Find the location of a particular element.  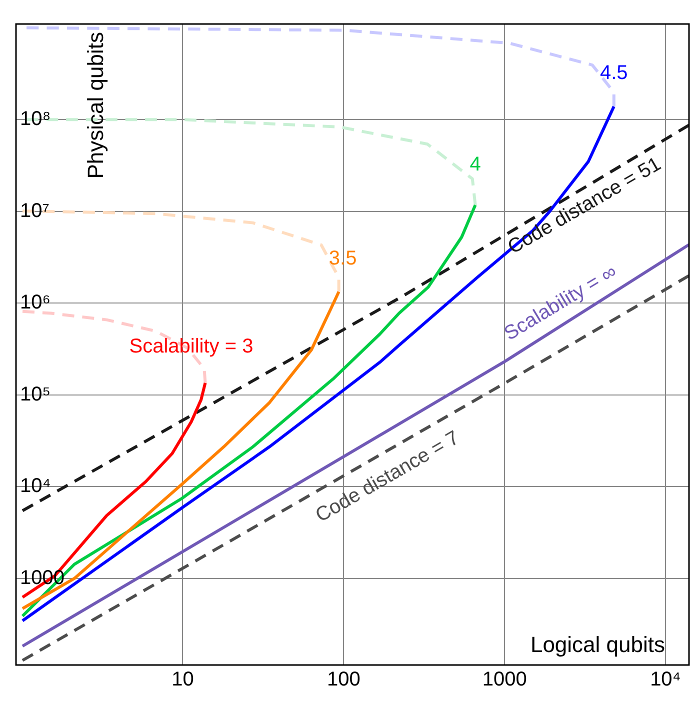

x-axis-title: Logical qubits is located at coordinates (597, 645).